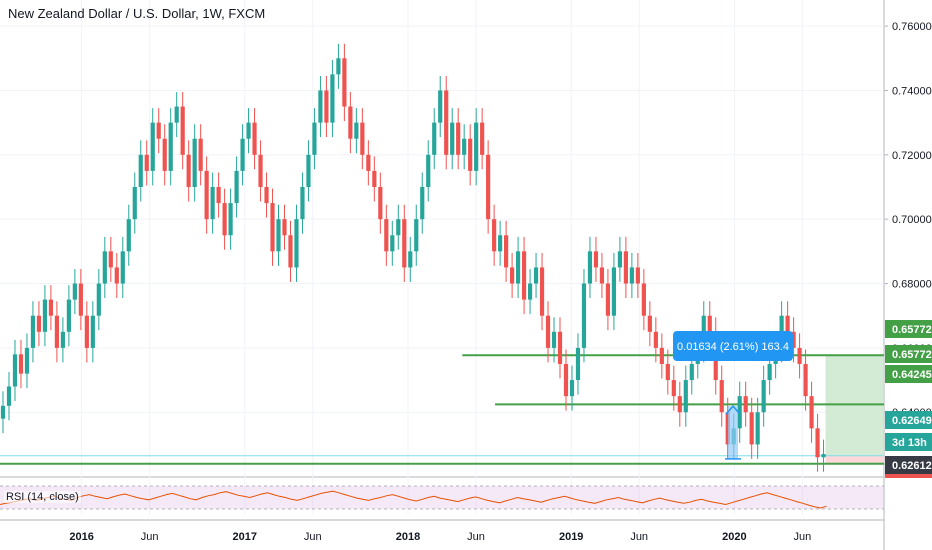 This screenshot has height=550, width=932. Describe the element at coordinates (912, 285) in the screenshot. I see `y-tick-label: 0.68000` at that location.